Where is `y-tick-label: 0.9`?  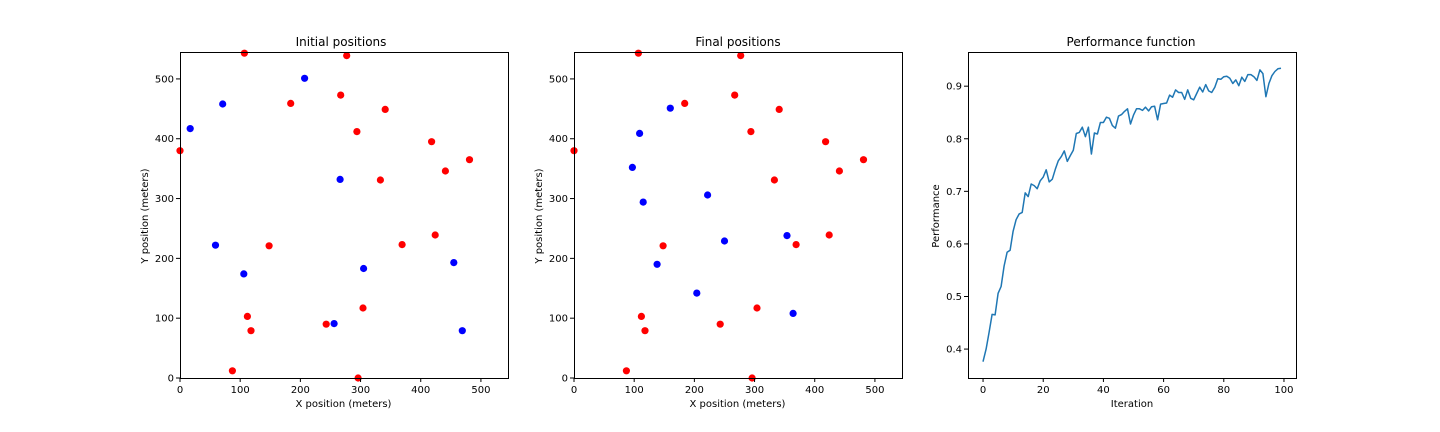
y-tick-label: 0.9 is located at coordinates (954, 87).